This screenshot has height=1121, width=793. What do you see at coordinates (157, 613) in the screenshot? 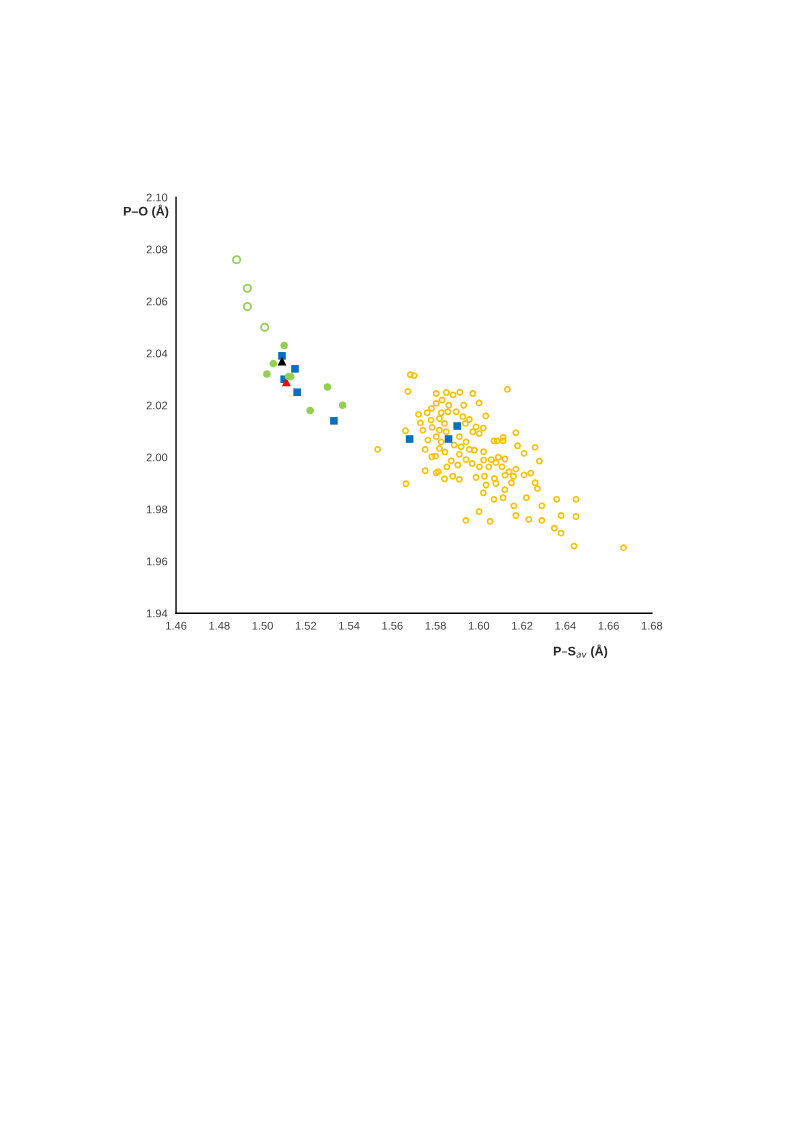
I see `y-tick-label: 1.94` at bounding box center [157, 613].